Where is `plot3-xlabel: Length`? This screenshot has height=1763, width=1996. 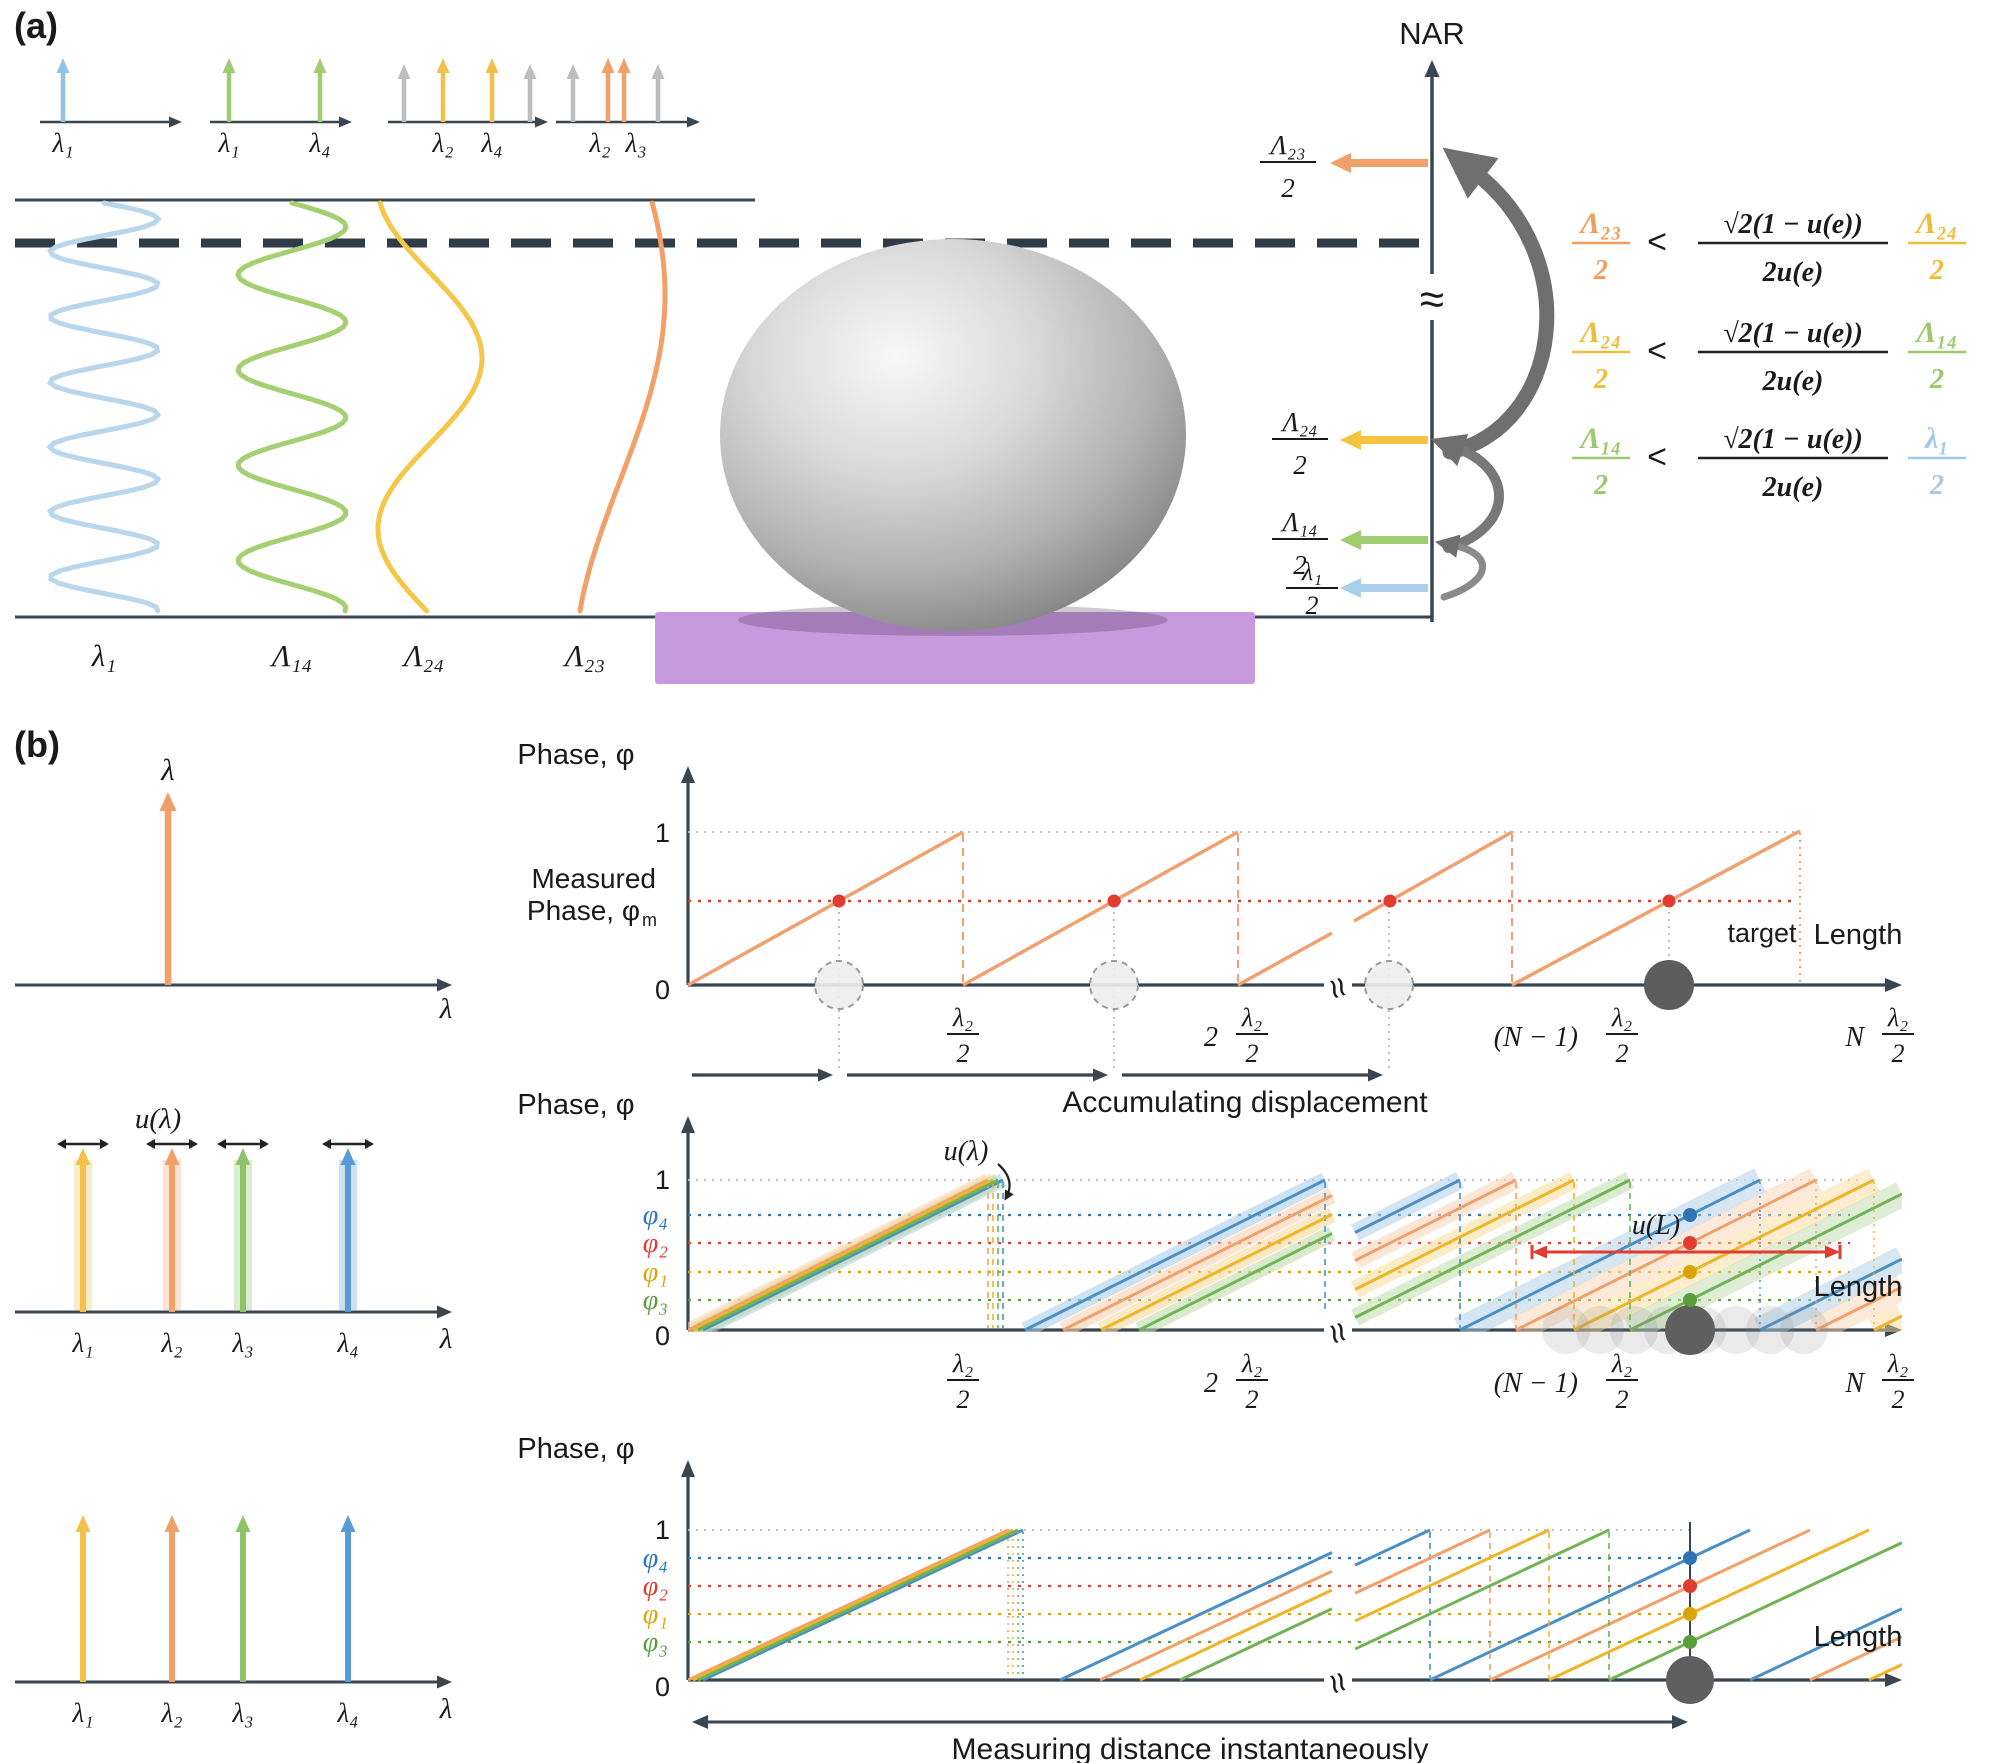
plot3-xlabel: Length is located at coordinates (1858, 1637).